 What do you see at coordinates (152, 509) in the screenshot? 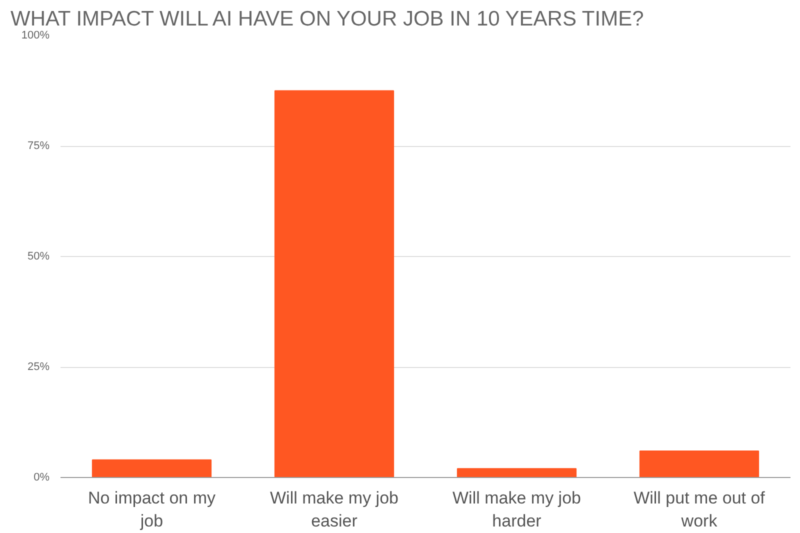
I see `x-tick-label: No impact on my job` at bounding box center [152, 509].